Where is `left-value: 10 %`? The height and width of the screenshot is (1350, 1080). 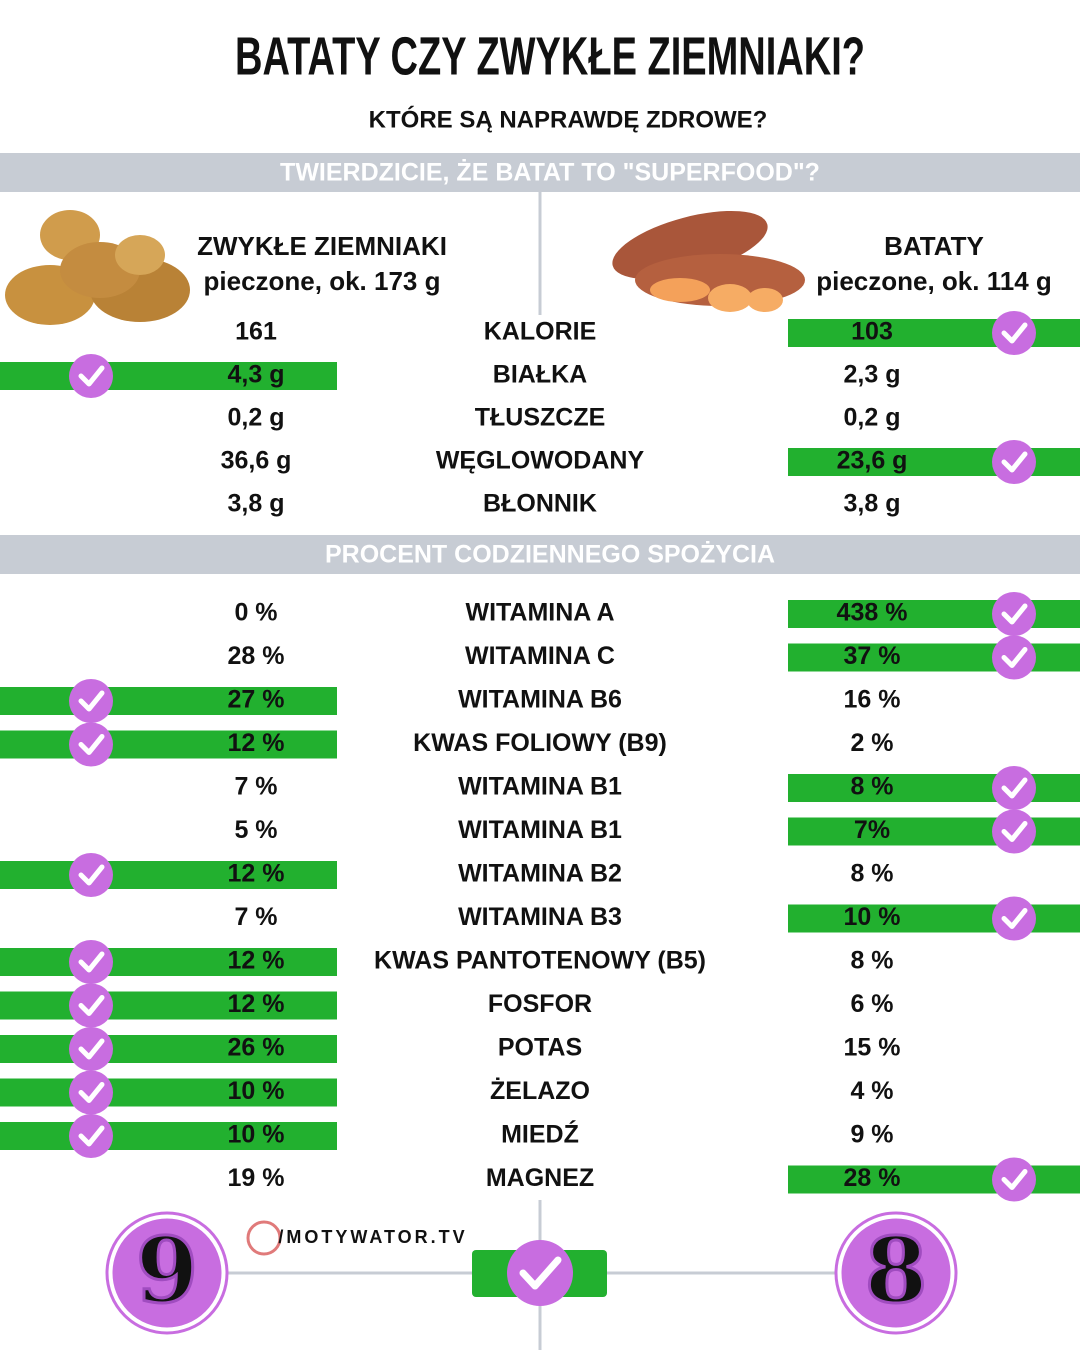
left-value: 10 % is located at coordinates (256, 1135).